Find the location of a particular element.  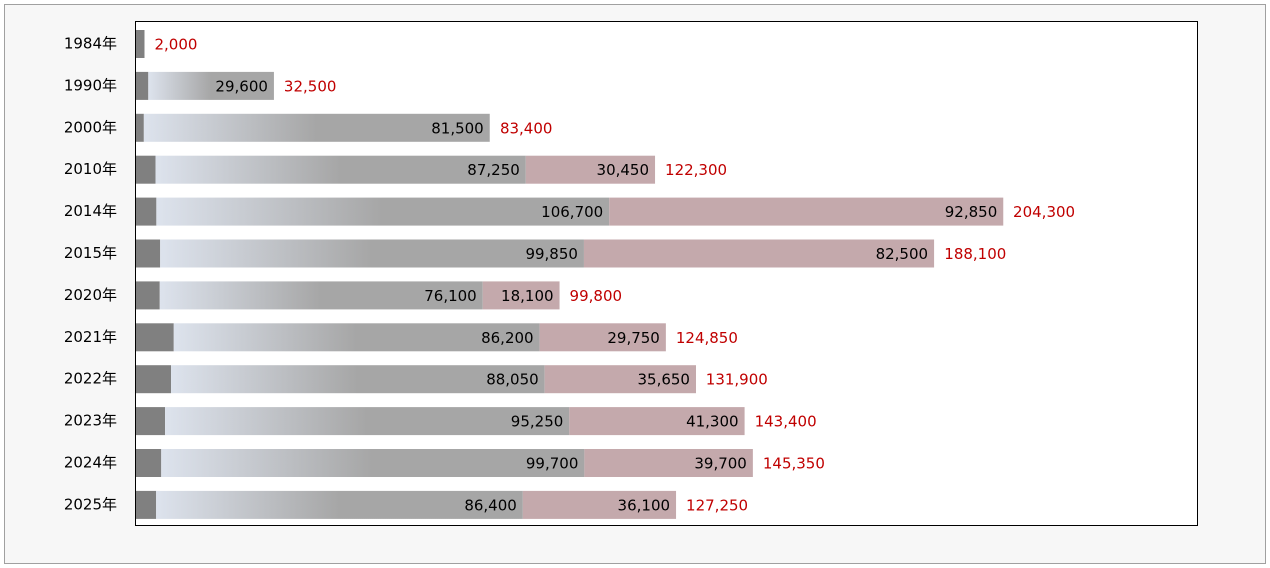

value-label: 29,600 is located at coordinates (241, 86).